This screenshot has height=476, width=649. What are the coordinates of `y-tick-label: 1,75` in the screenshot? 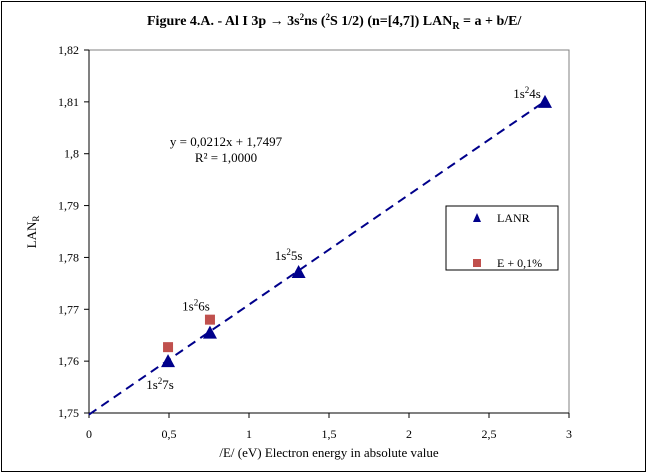 It's located at (68, 413).